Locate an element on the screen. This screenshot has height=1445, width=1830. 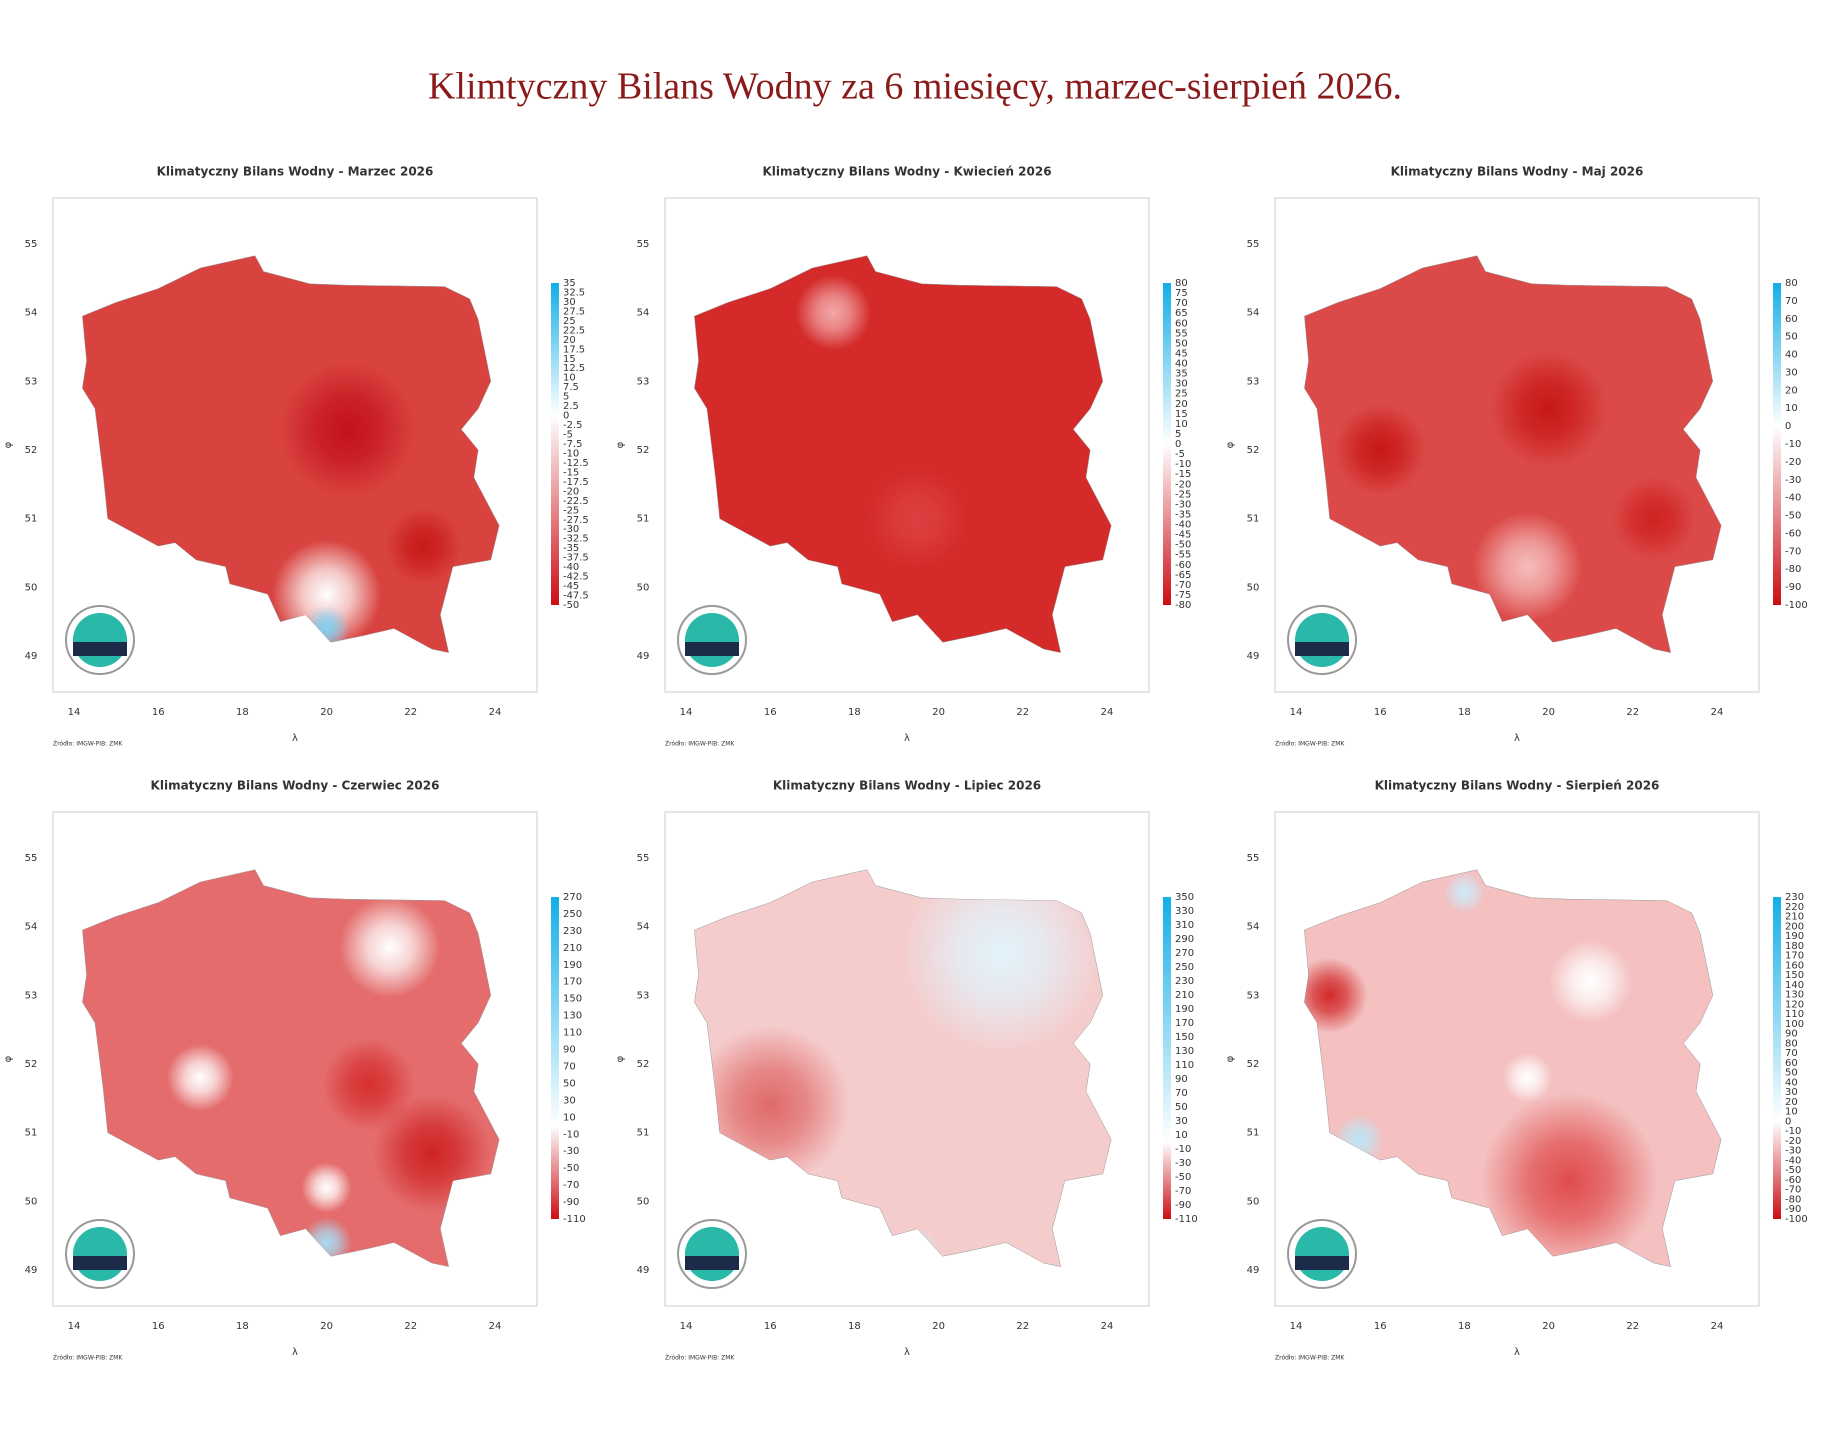
legend-label: -35 is located at coordinates (571, 548).